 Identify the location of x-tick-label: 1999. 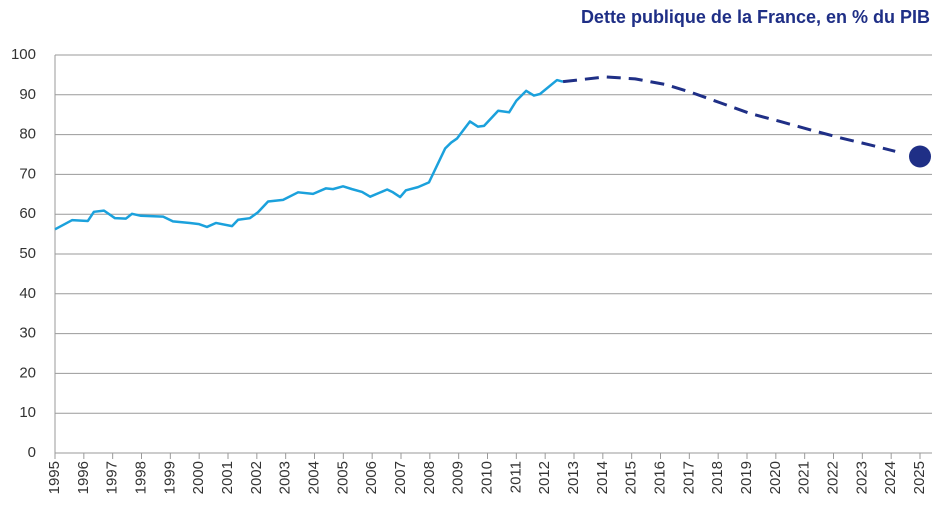
(169, 477).